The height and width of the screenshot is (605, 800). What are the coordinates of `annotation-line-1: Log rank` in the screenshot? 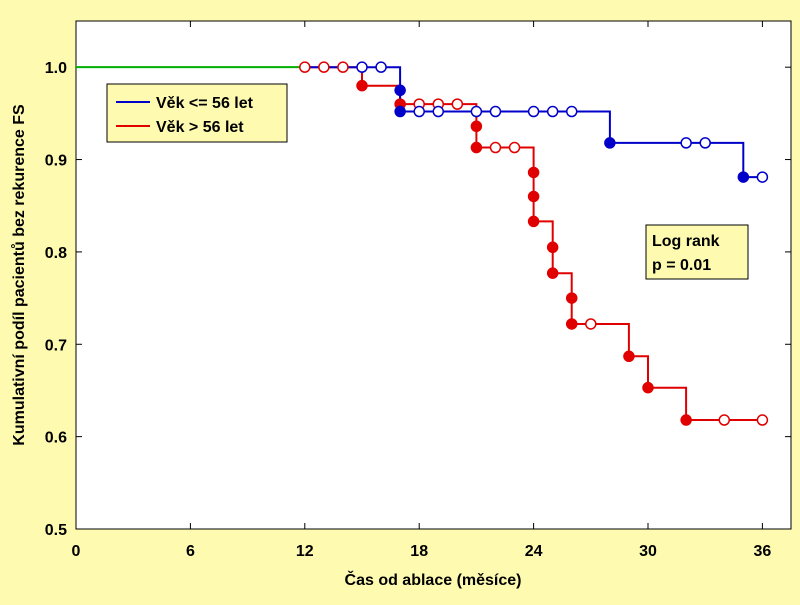 It's located at (686, 241).